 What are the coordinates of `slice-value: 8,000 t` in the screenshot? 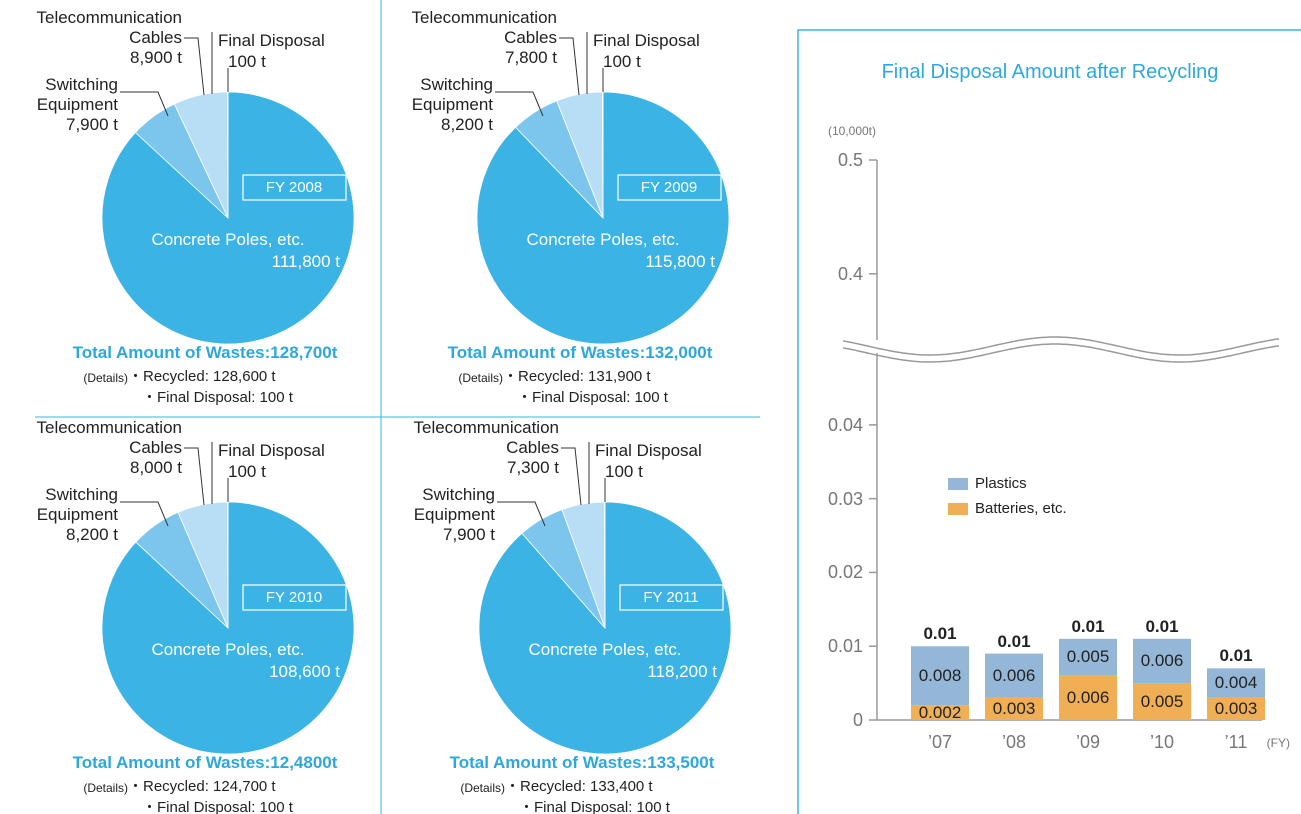 It's located at (156, 467).